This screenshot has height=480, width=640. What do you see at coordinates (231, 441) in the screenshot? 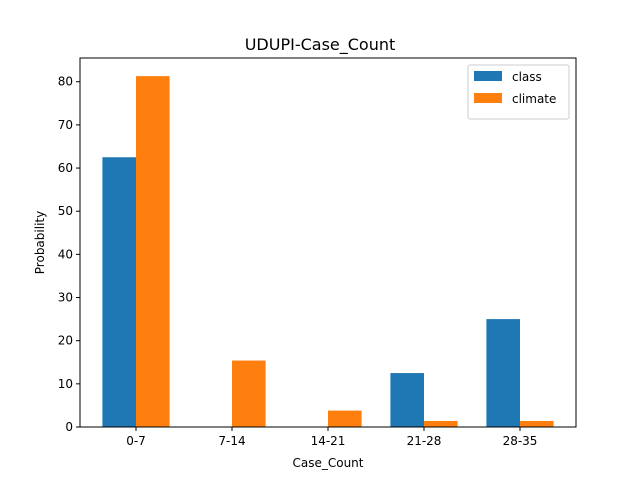
I see `x-tick-label: 7-14` at bounding box center [231, 441].